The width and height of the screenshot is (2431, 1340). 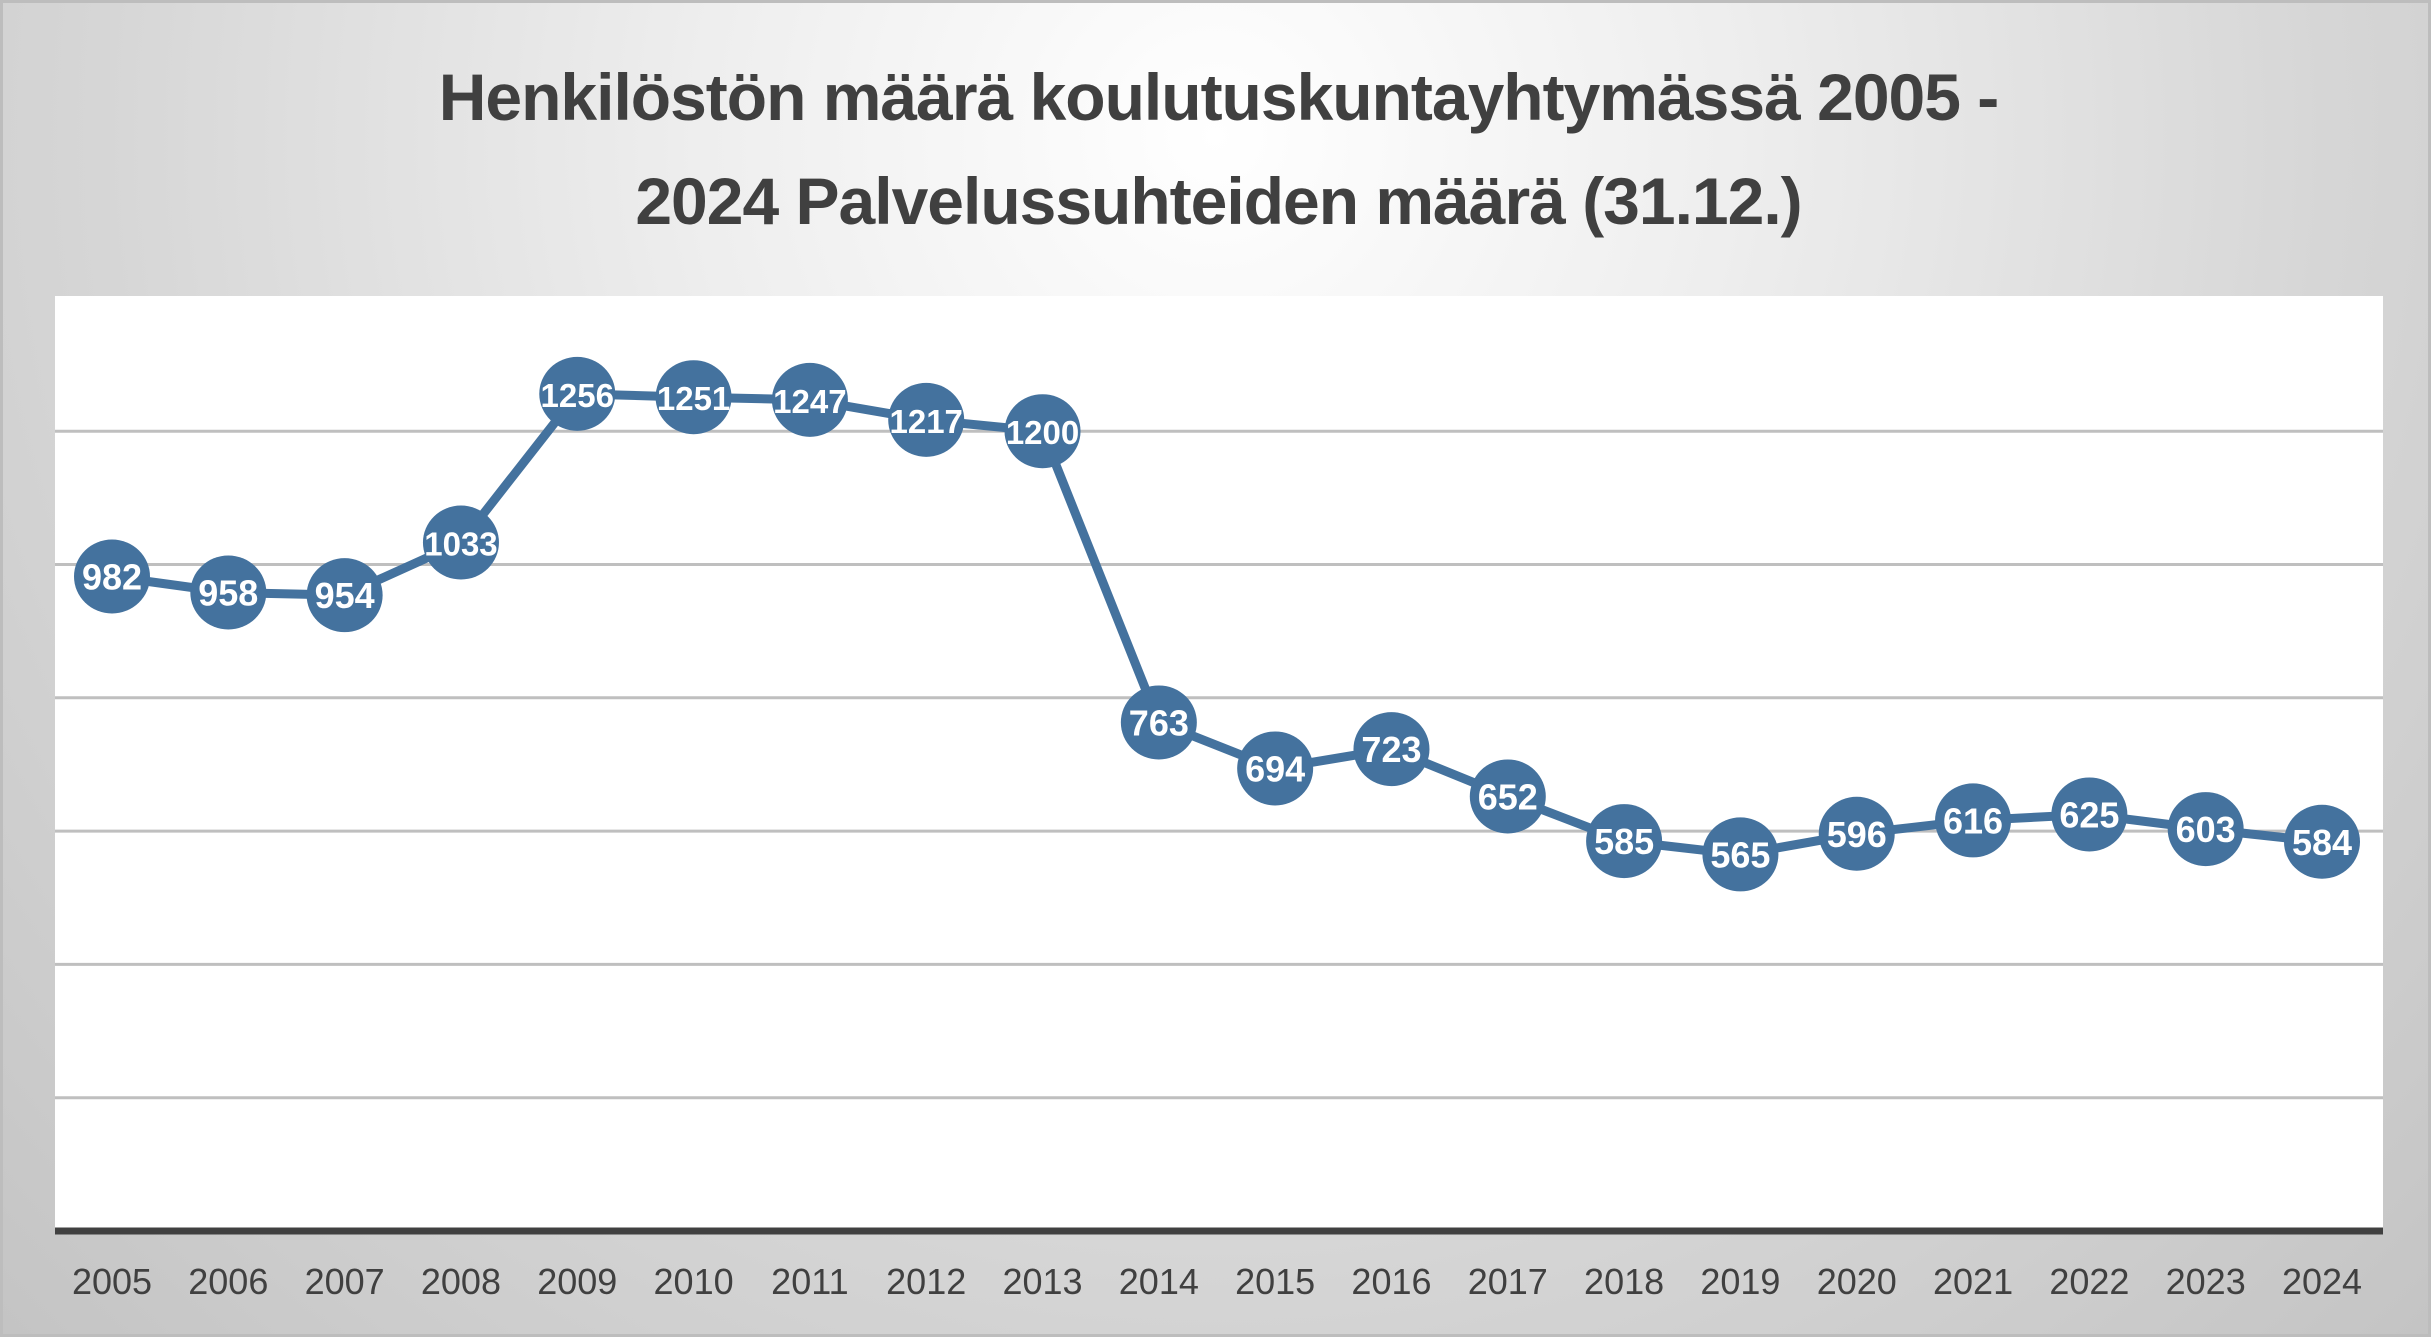 I want to click on data-point: 596, so click(x=1856, y=833).